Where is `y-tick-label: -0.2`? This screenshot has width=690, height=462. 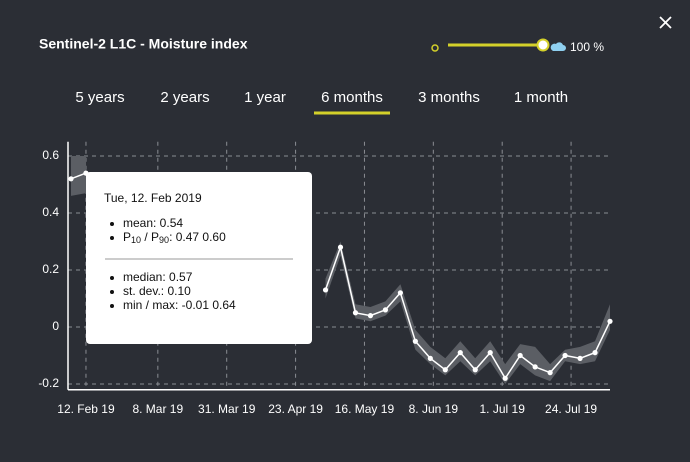
y-tick-label: -0.2 is located at coordinates (48, 383).